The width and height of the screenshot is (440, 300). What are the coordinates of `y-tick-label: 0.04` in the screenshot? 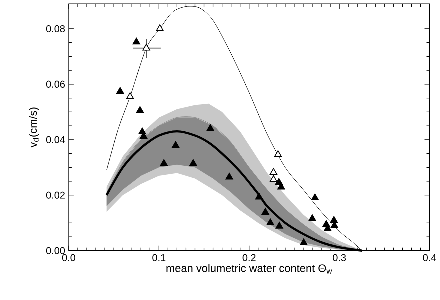 It's located at (56, 140).